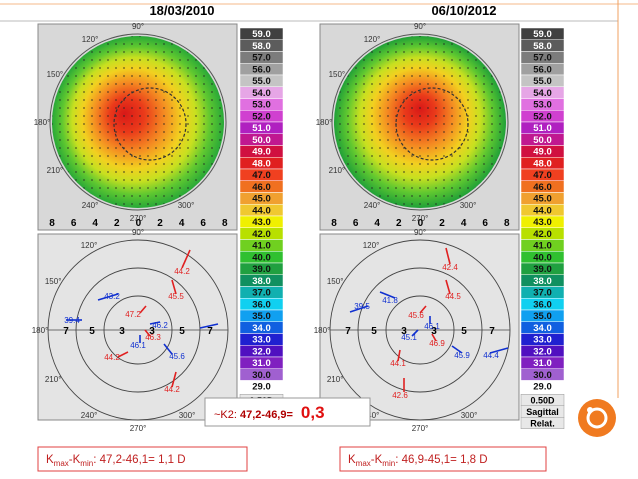 This screenshot has height=479, width=638. What do you see at coordinates (176, 296) in the screenshot?
I see `k-value: 45.5` at bounding box center [176, 296].